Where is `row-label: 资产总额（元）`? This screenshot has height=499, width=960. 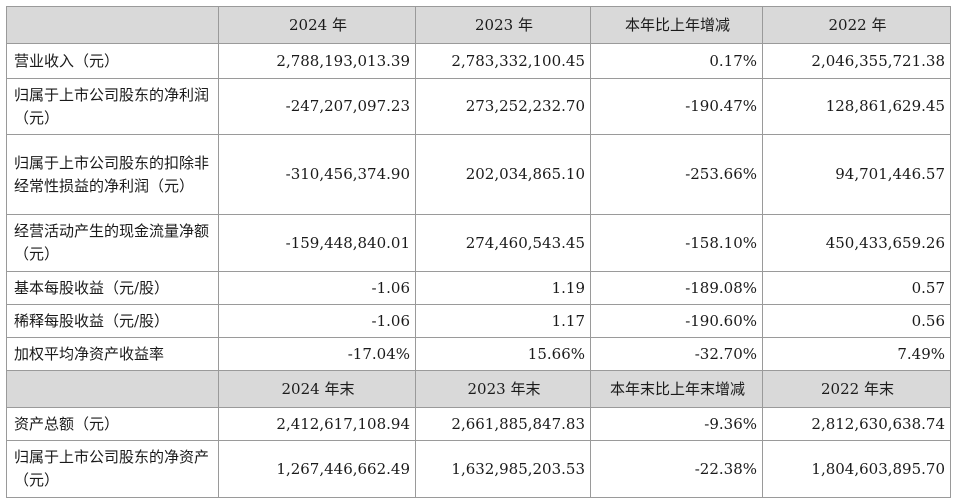 row-label: 资产总额（元） is located at coordinates (112, 424).